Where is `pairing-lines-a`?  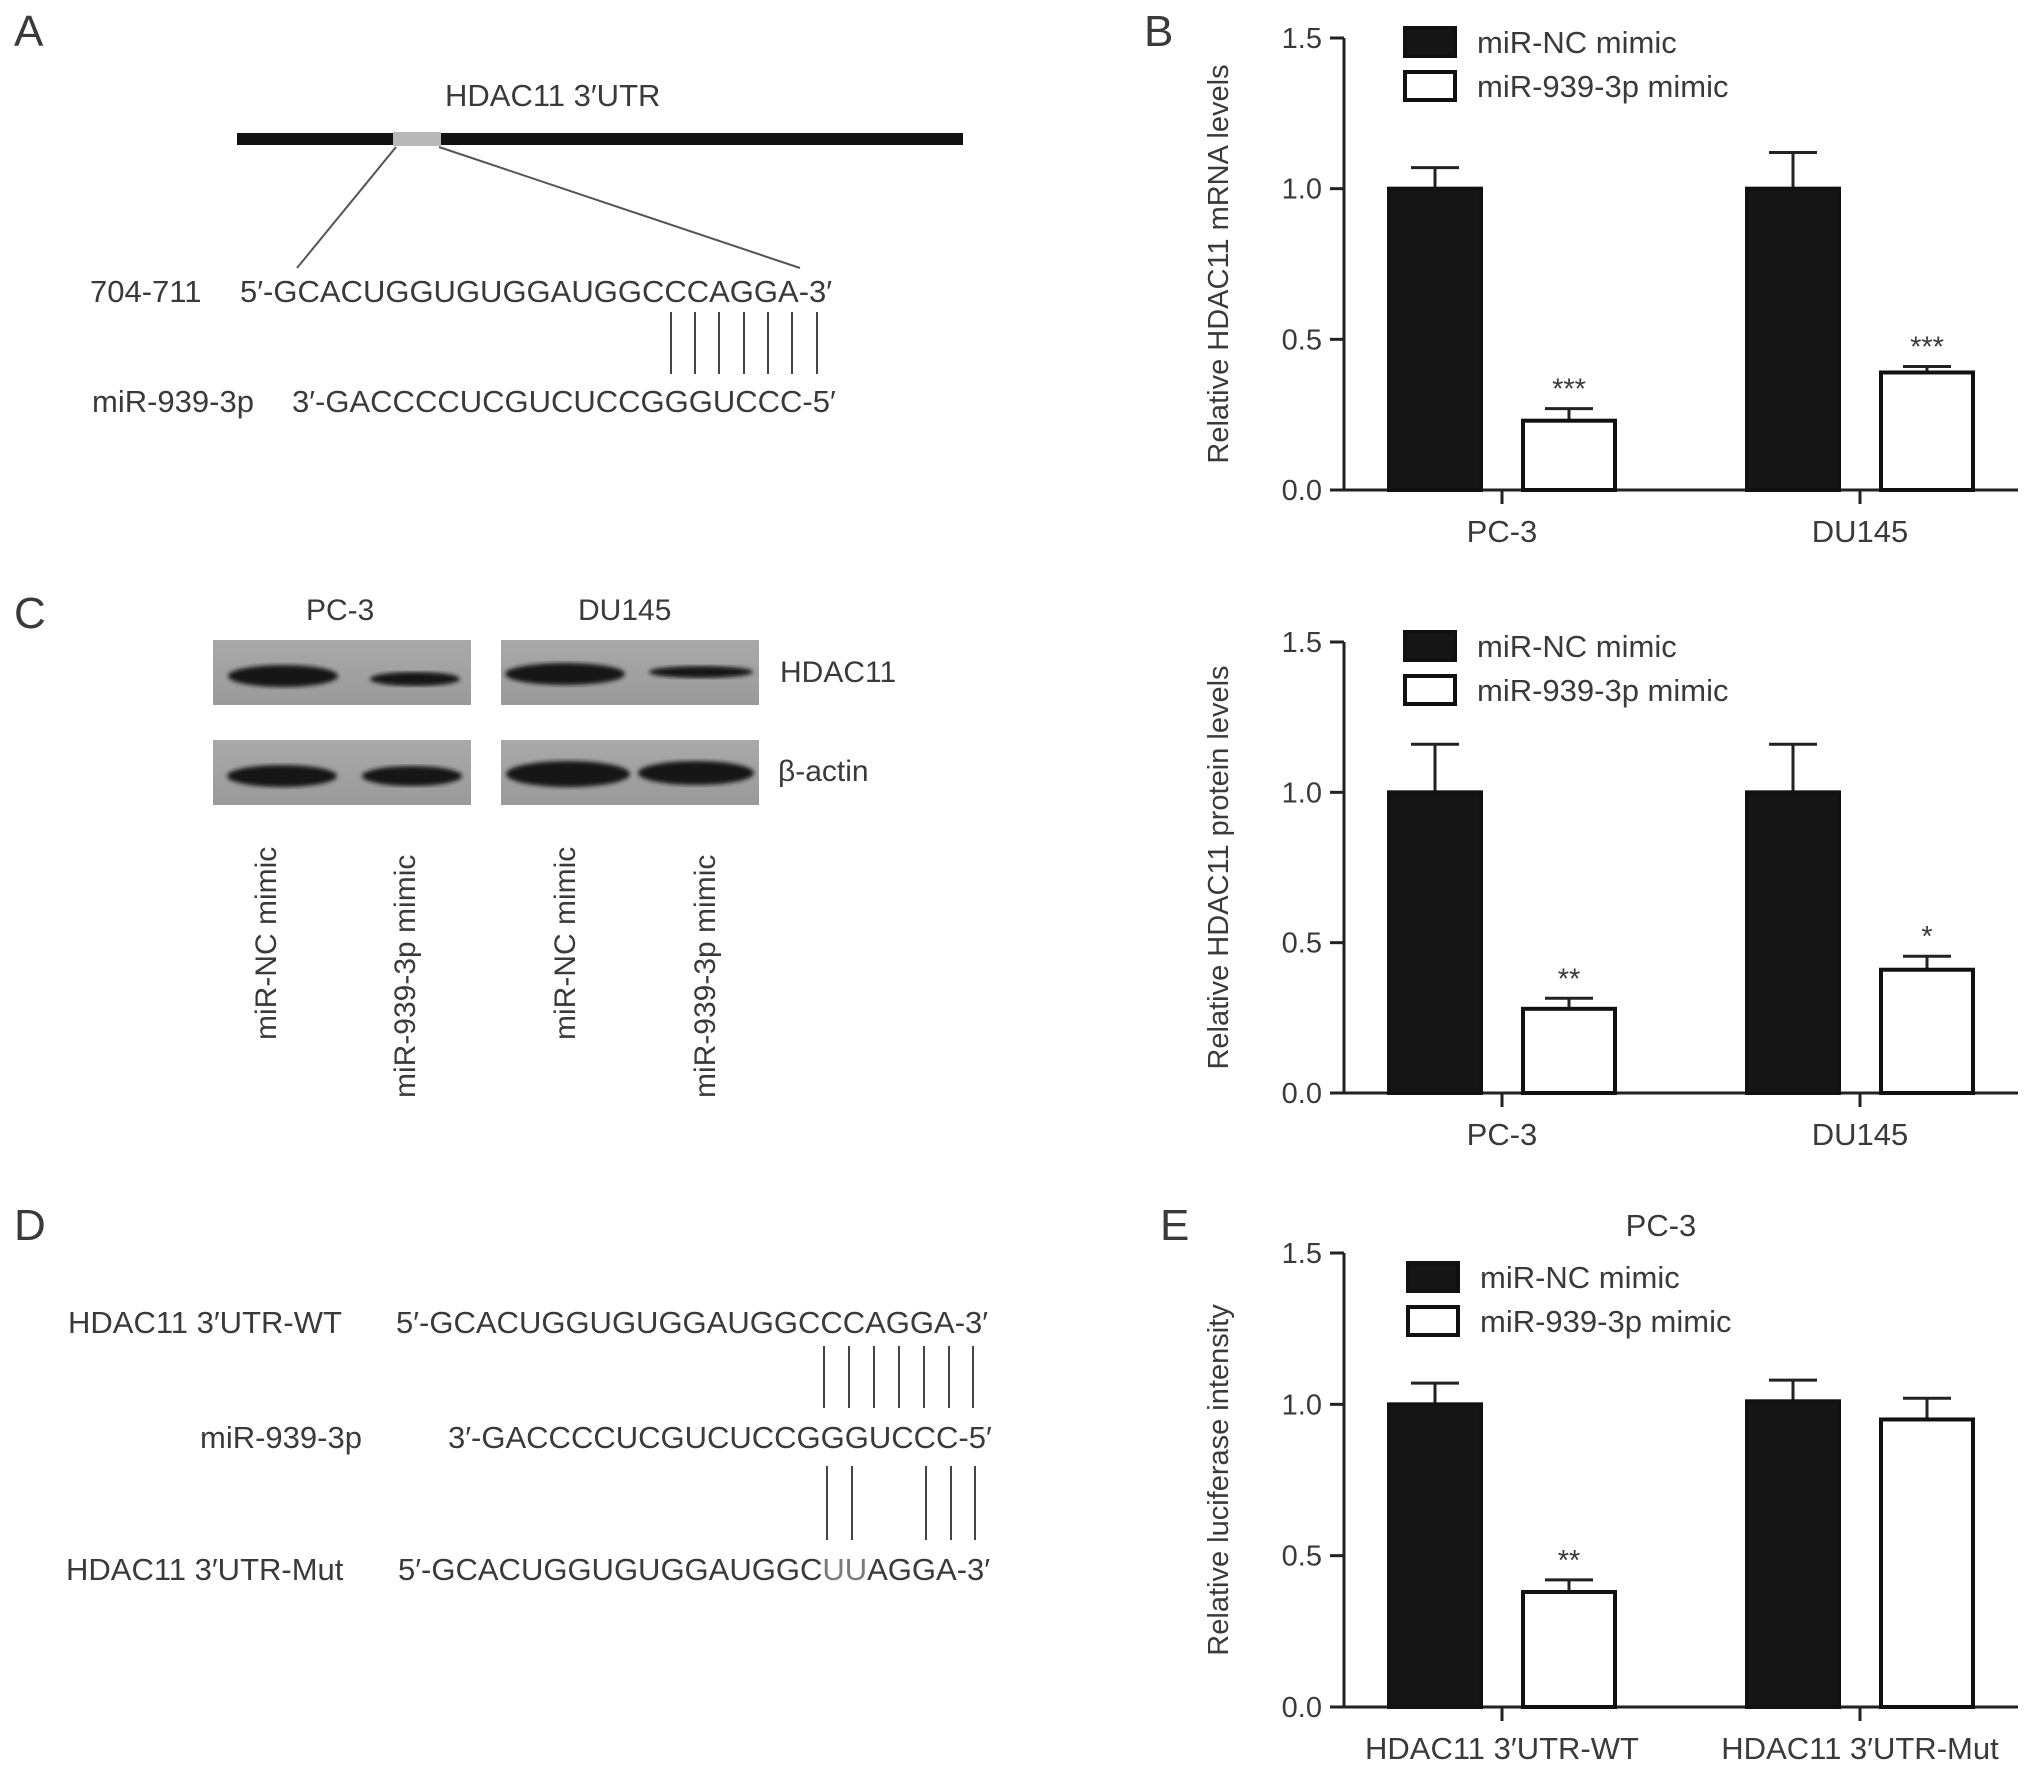
pairing-lines-a is located at coordinates (744, 343).